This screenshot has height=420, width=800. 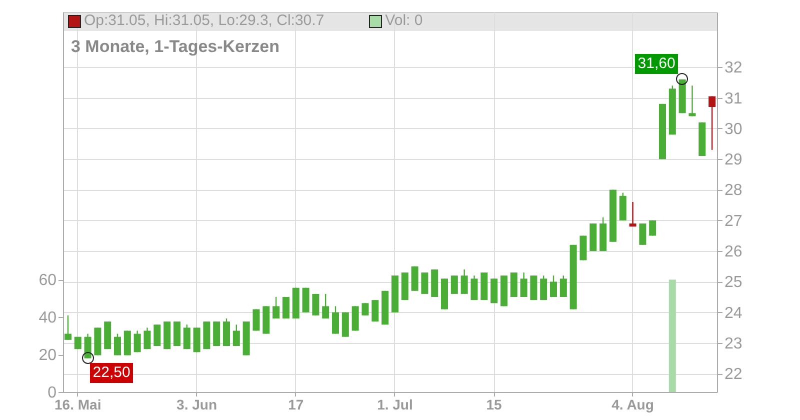 What do you see at coordinates (112, 373) in the screenshot?
I see `annotation: 22,50` at bounding box center [112, 373].